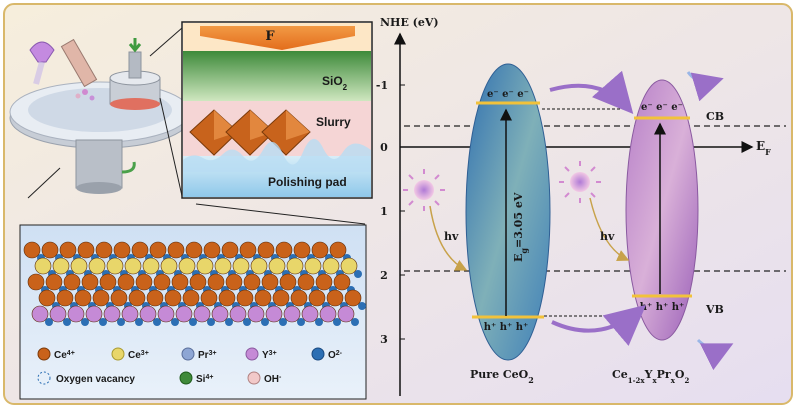 The height and width of the screenshot is (413, 796). I want to click on svg-text: Pr3+, so click(207, 356).